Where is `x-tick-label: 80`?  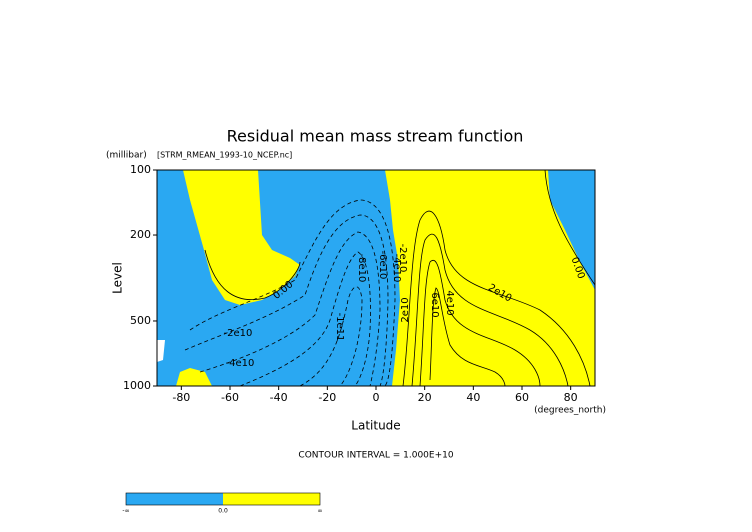
x-tick-label: 80 is located at coordinates (571, 397).